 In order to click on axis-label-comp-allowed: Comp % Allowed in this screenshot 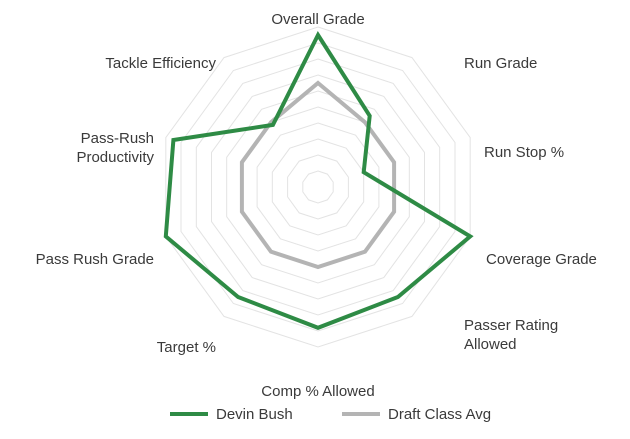, I will do `click(317, 391)`.